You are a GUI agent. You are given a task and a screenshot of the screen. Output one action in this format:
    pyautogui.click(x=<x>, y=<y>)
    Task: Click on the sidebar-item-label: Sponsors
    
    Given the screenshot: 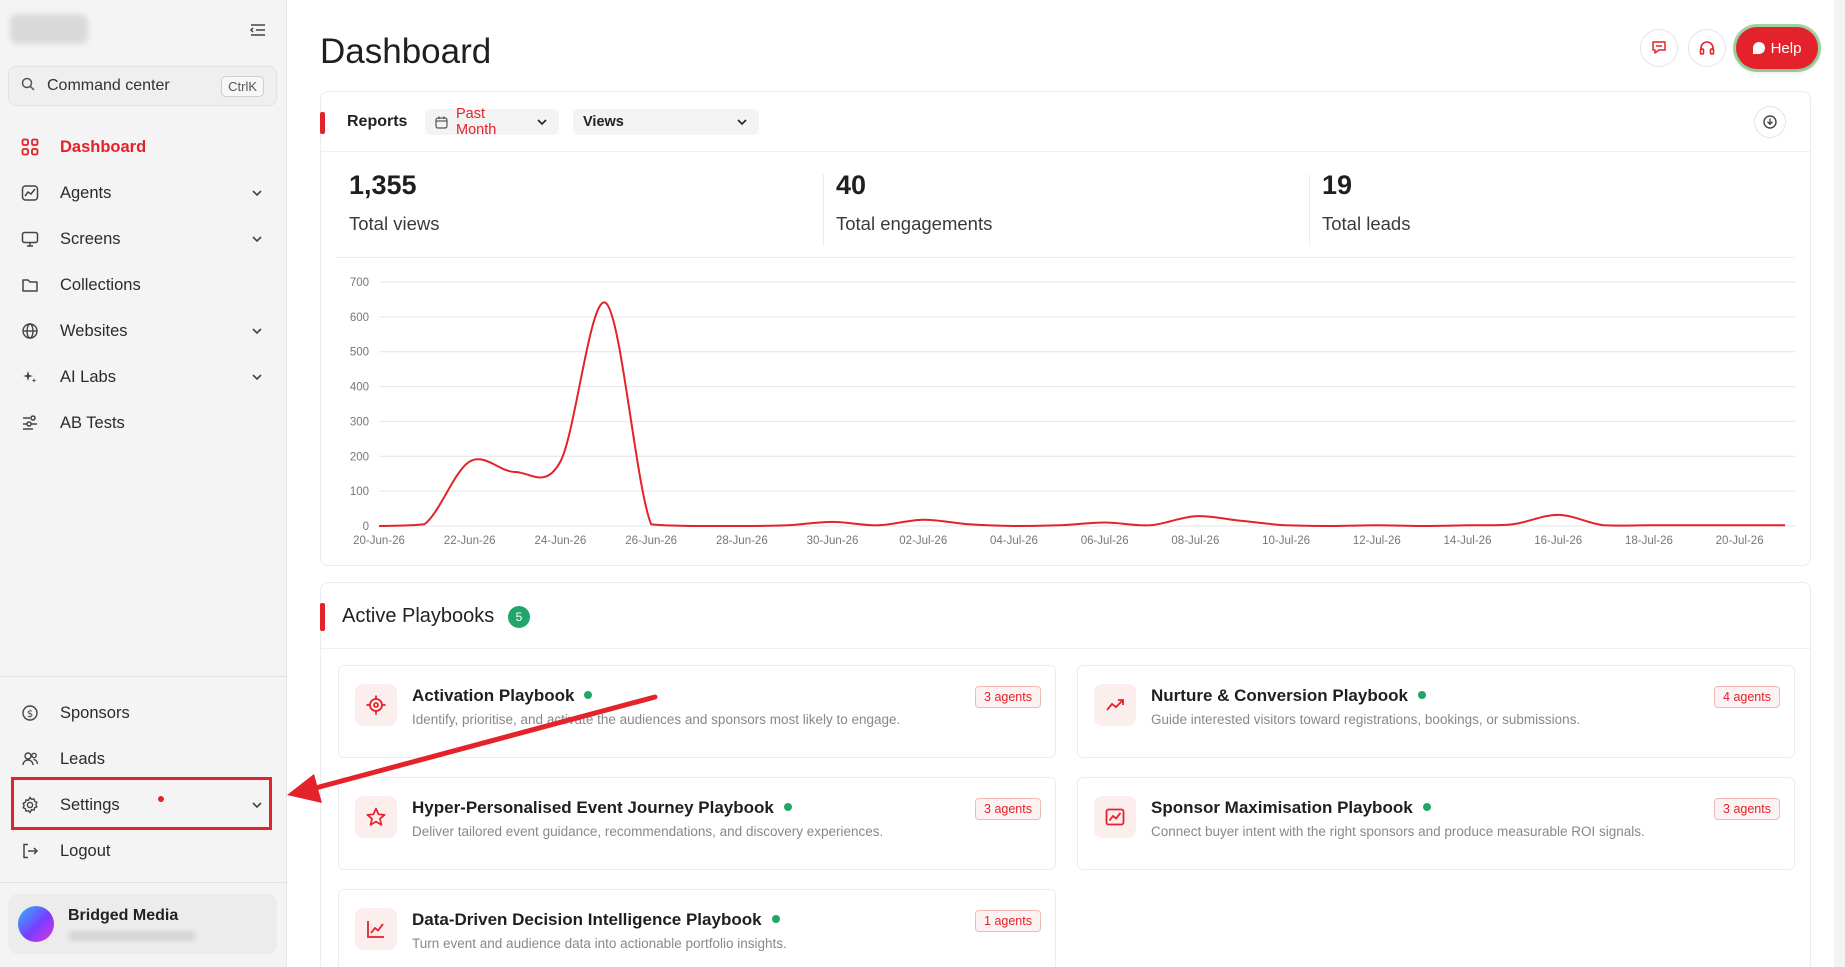 What is the action you would take?
    pyautogui.click(x=95, y=712)
    